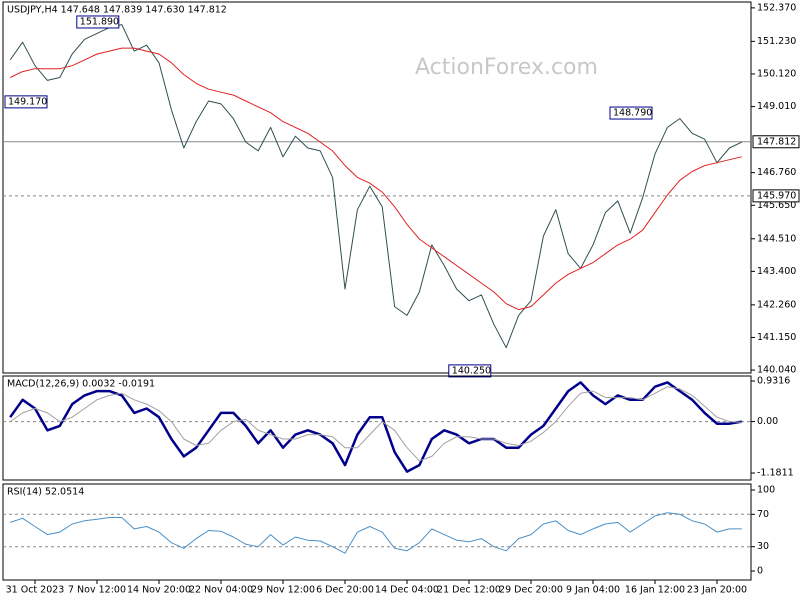 Image resolution: width=800 pixels, height=600 pixels. I want to click on price-label: 140.250, so click(471, 370).